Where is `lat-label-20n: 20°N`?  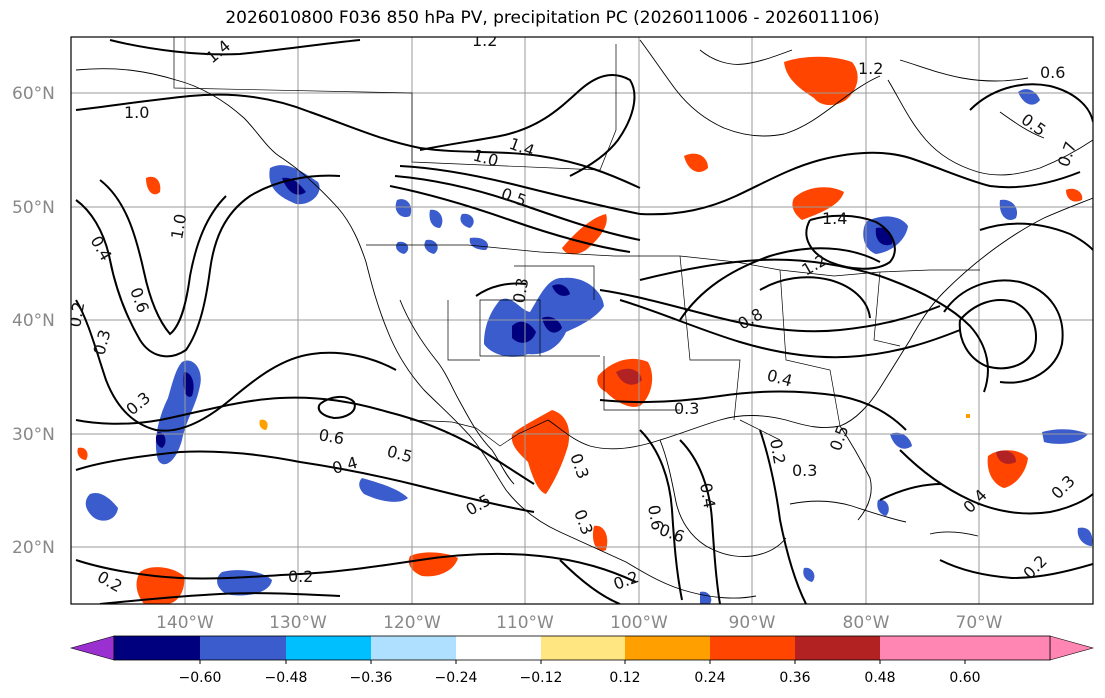 lat-label-20n: 20°N is located at coordinates (33, 548).